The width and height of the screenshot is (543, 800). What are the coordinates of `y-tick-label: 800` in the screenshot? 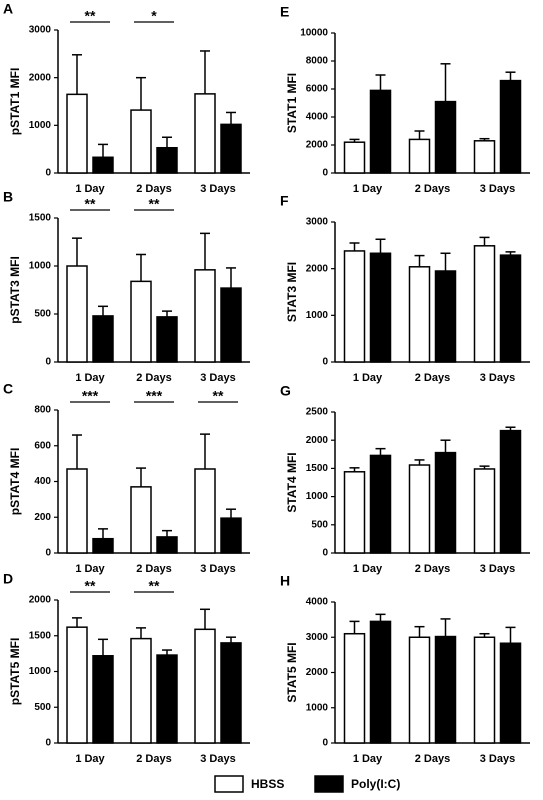 It's located at (42, 410).